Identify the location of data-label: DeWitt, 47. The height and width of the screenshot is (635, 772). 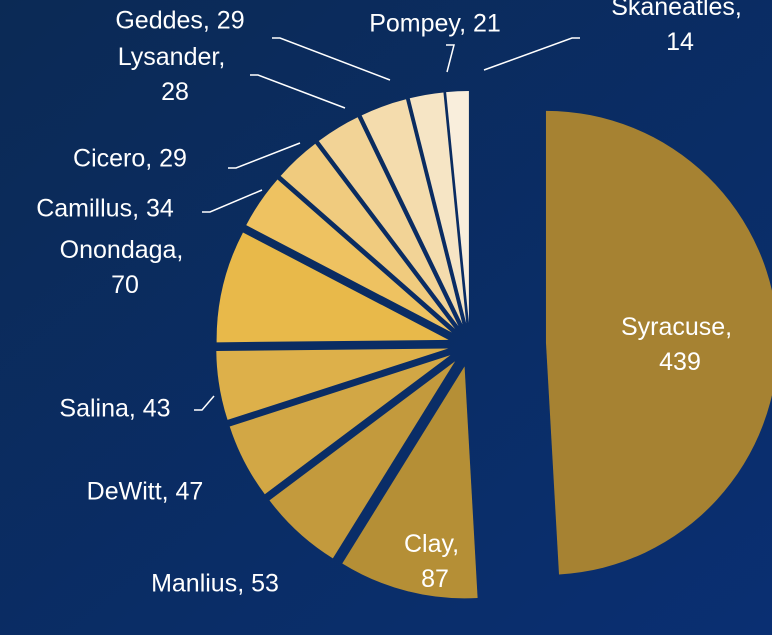
(145, 492).